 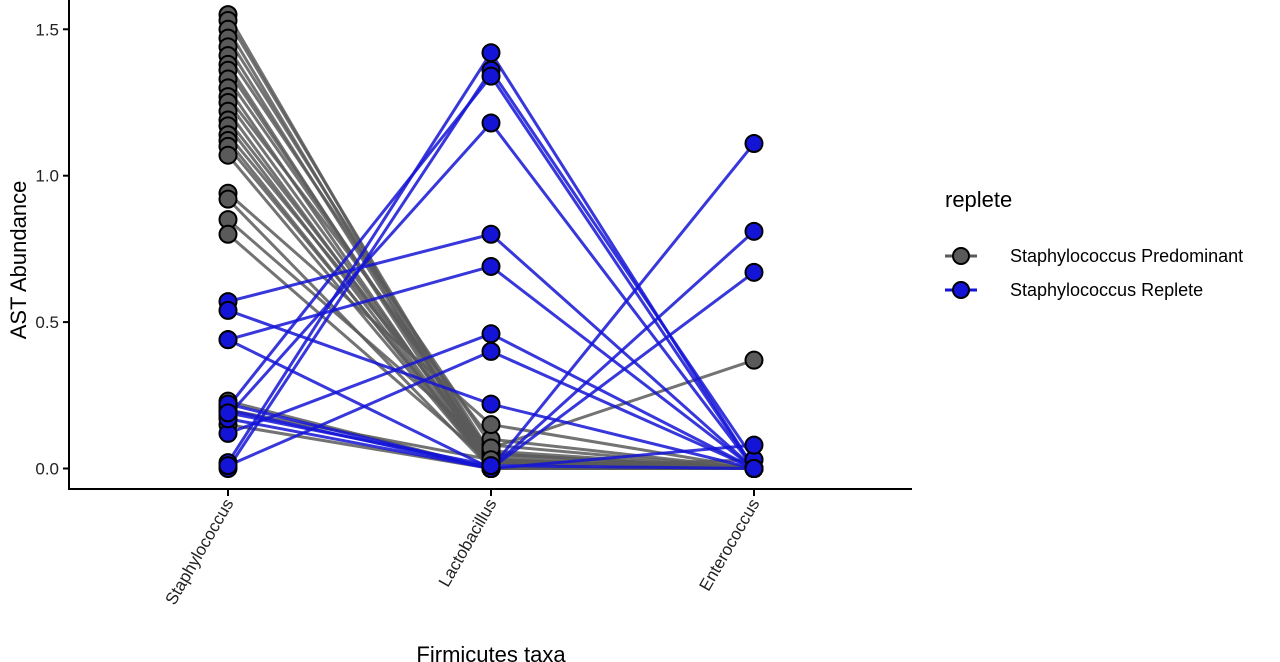 I want to click on legend-title: replete, so click(x=978, y=199).